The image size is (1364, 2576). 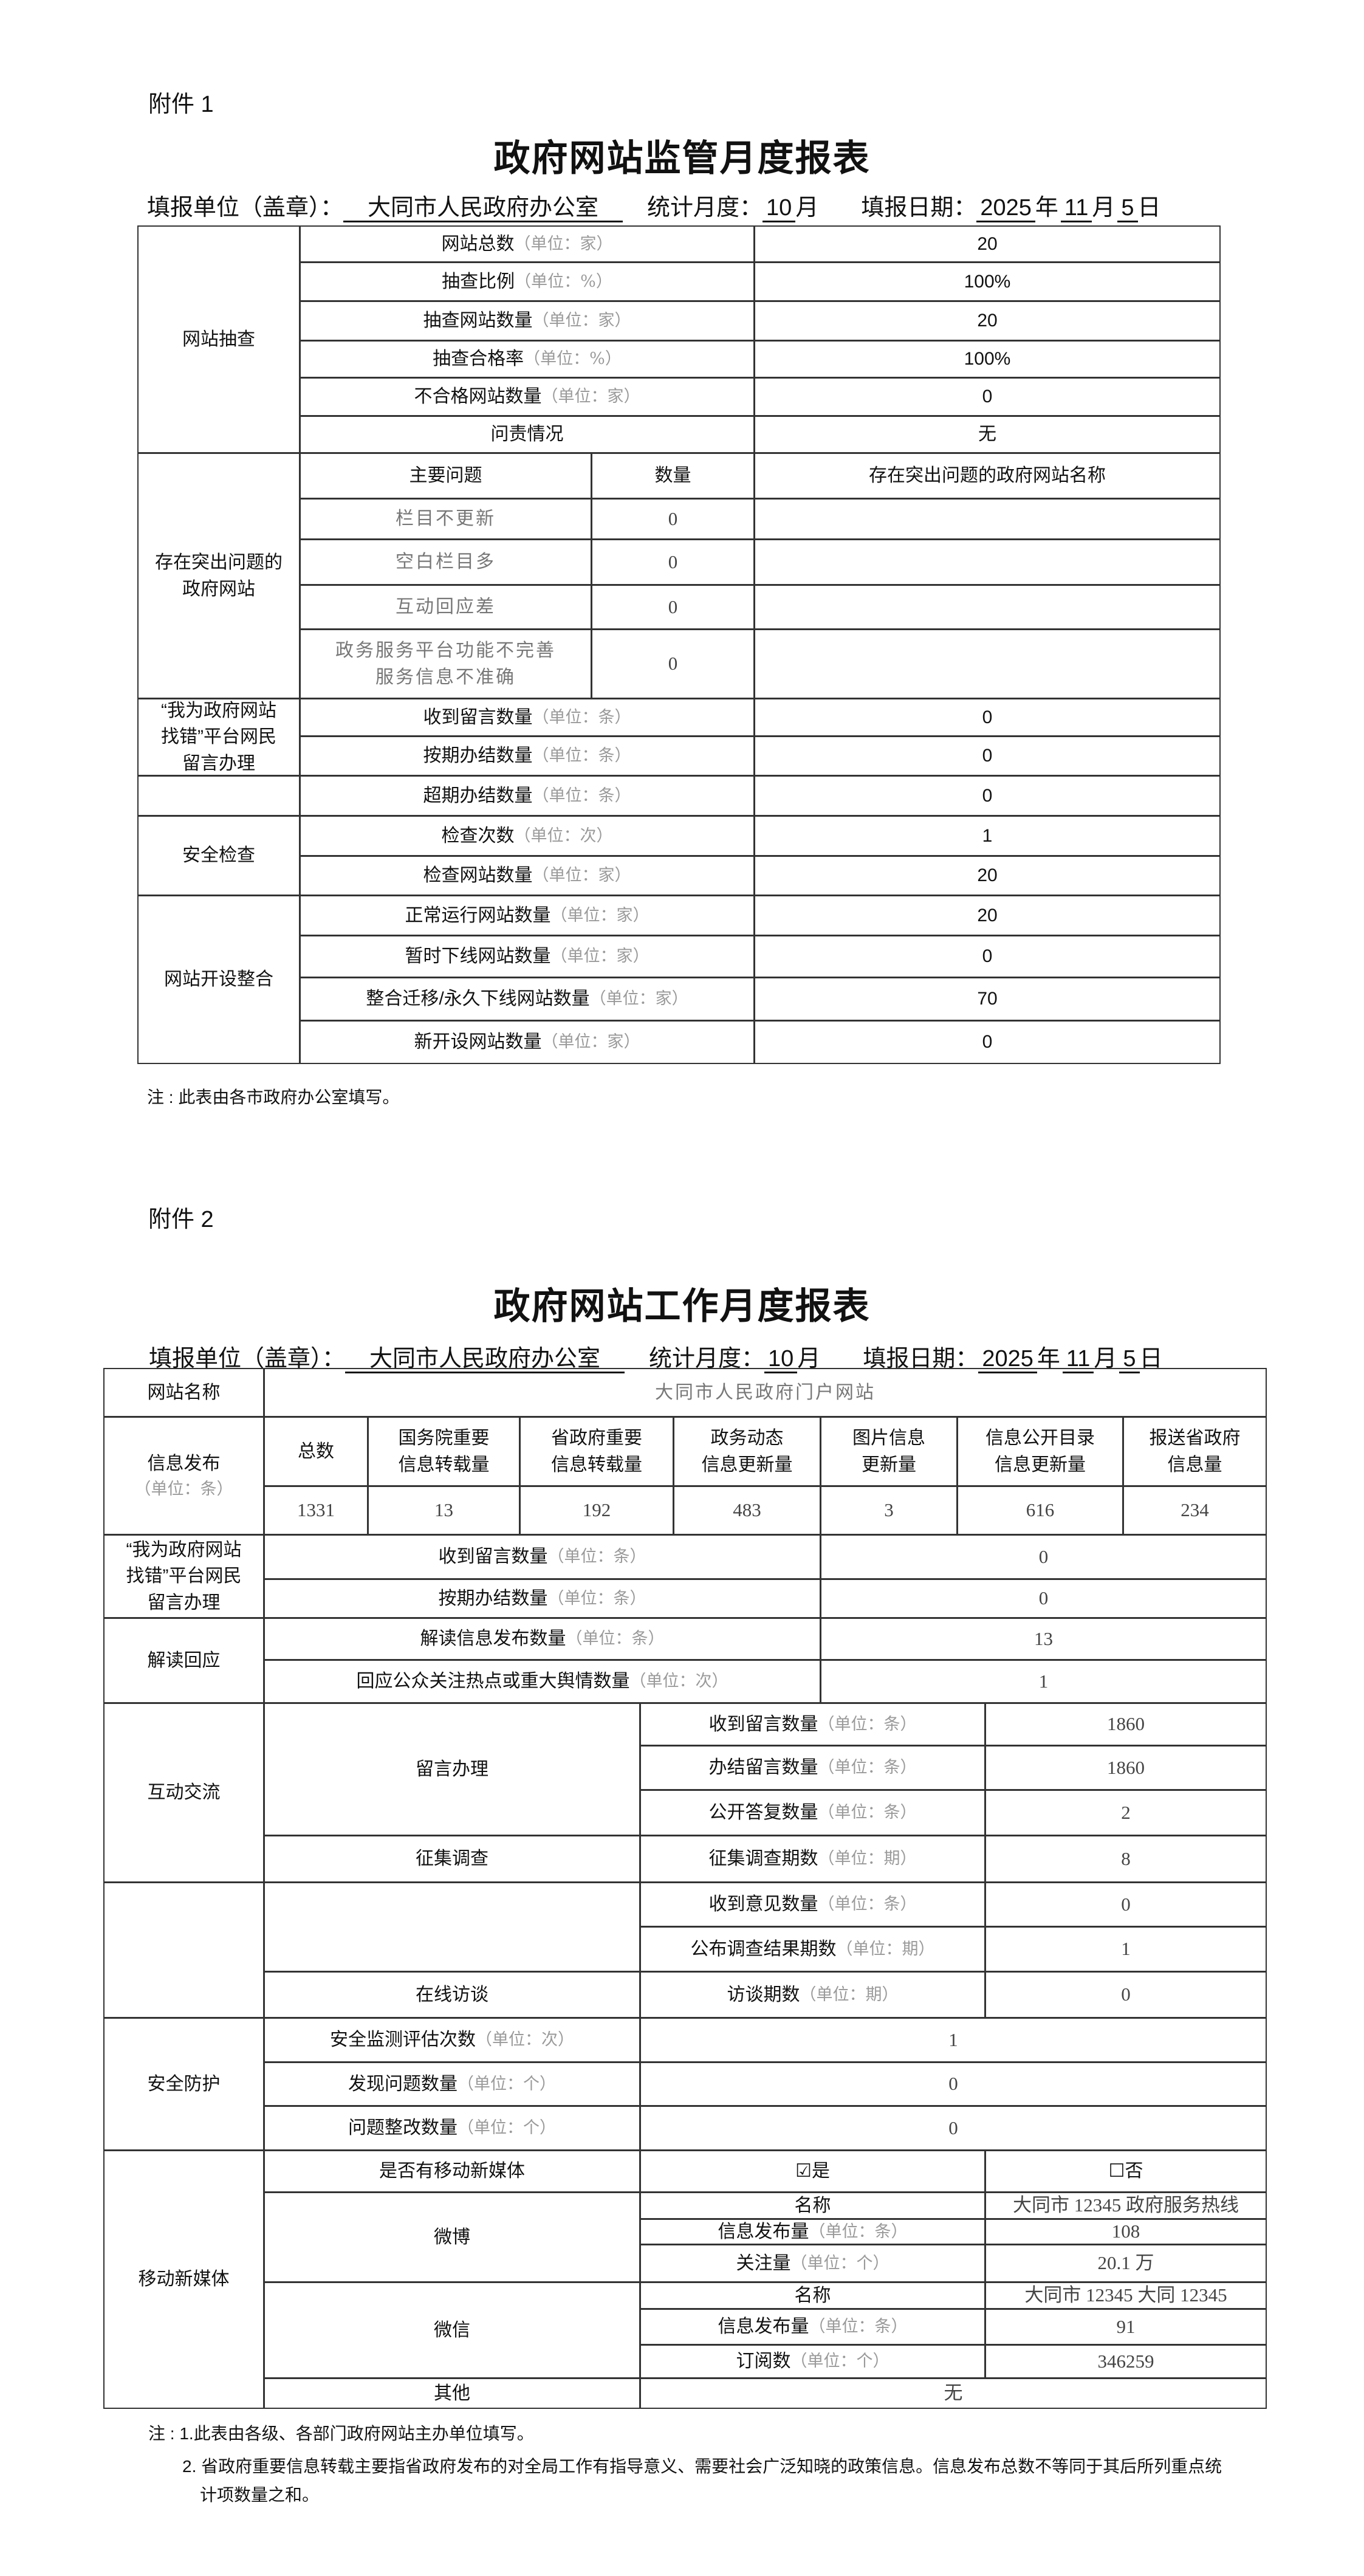 What do you see at coordinates (478, 396) in the screenshot?
I see `row-label: 不合格网站数量` at bounding box center [478, 396].